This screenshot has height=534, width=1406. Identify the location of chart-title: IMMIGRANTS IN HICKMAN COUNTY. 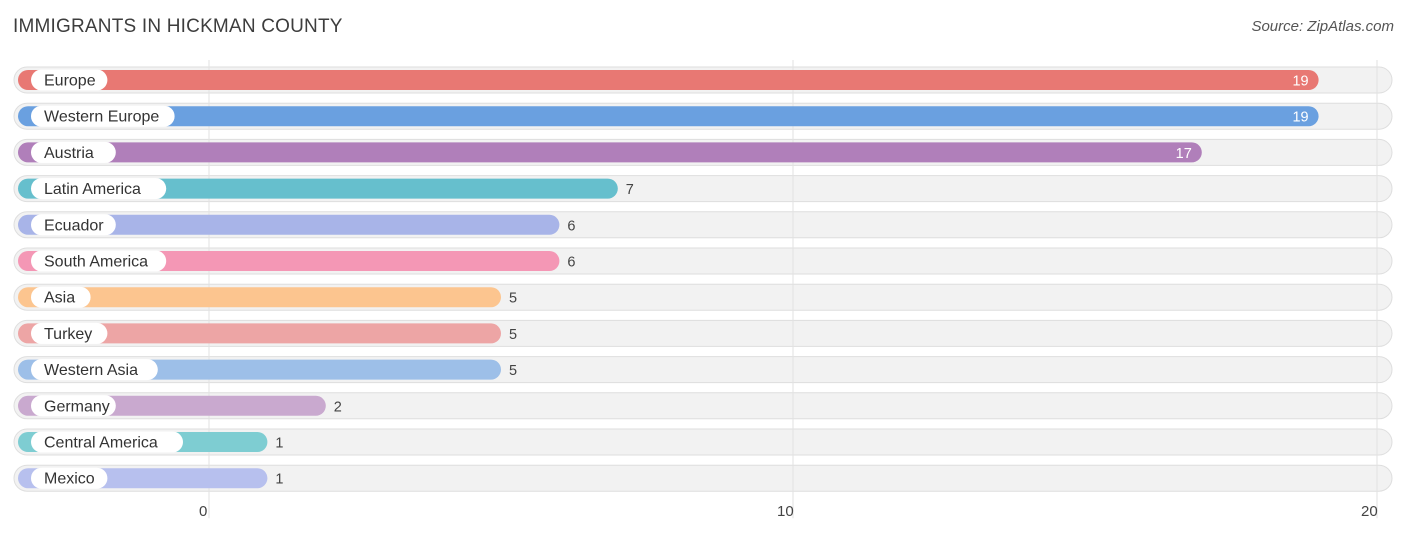
(178, 26).